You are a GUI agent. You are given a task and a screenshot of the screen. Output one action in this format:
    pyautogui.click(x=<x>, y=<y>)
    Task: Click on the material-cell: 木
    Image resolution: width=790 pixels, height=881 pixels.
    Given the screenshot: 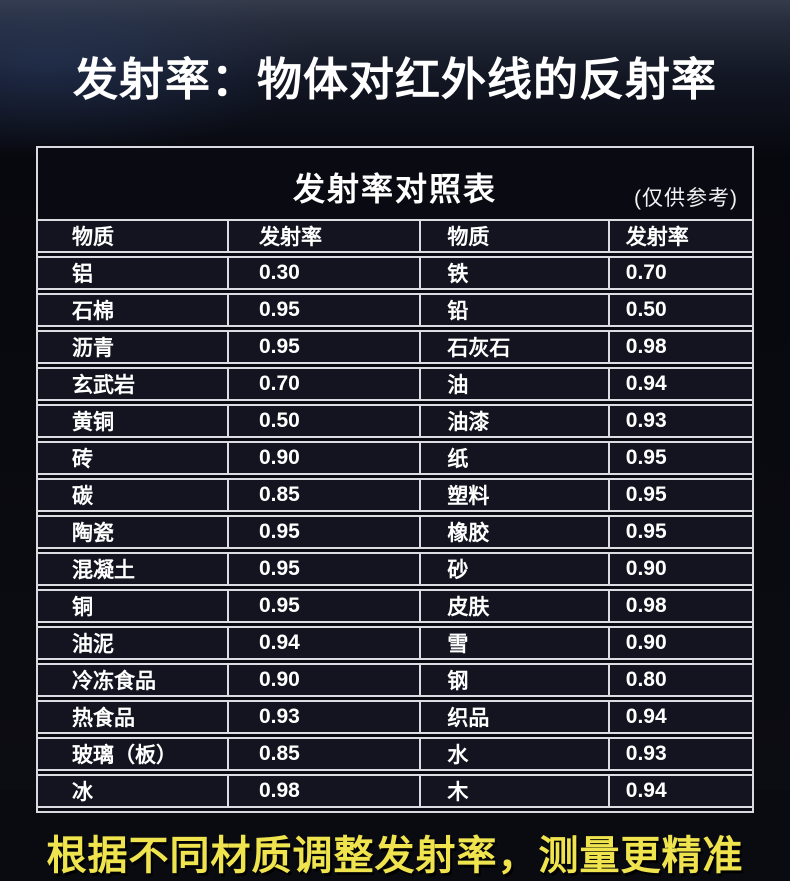 What is the action you would take?
    pyautogui.click(x=515, y=790)
    